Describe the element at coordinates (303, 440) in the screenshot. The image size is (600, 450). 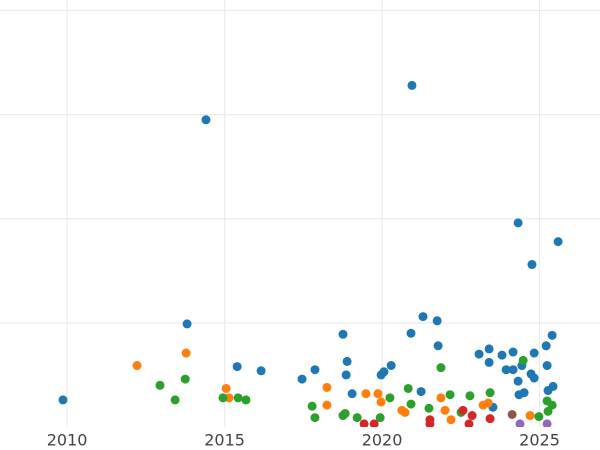
I see `x-axis: 2010 2015 2020 2025` at that location.